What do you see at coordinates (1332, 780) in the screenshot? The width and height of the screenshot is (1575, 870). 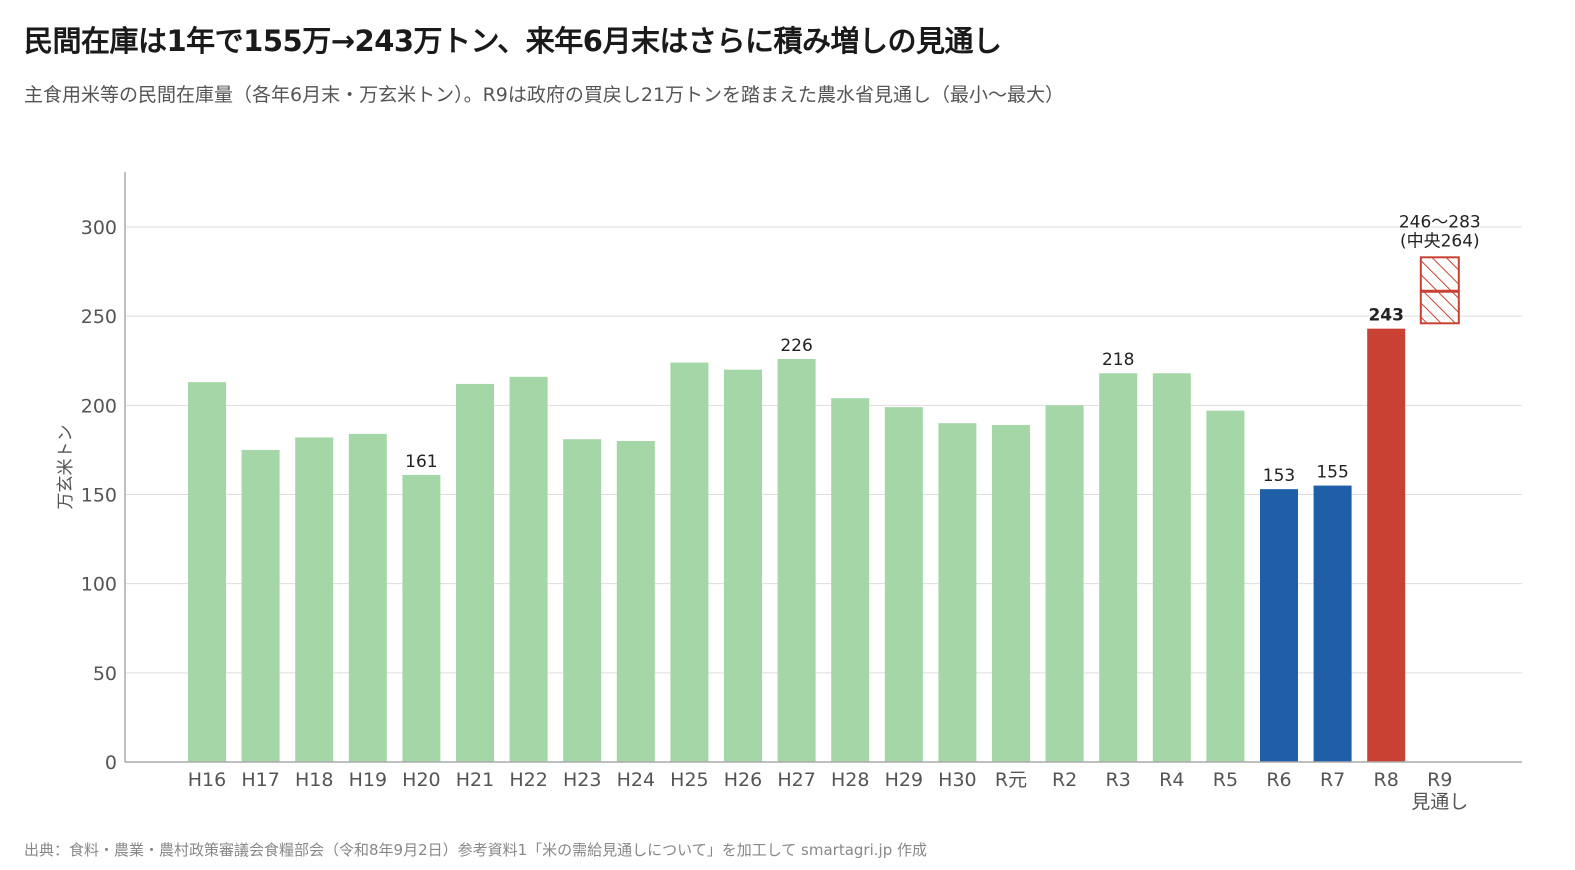 I see `x-tick-label: R7` at bounding box center [1332, 780].